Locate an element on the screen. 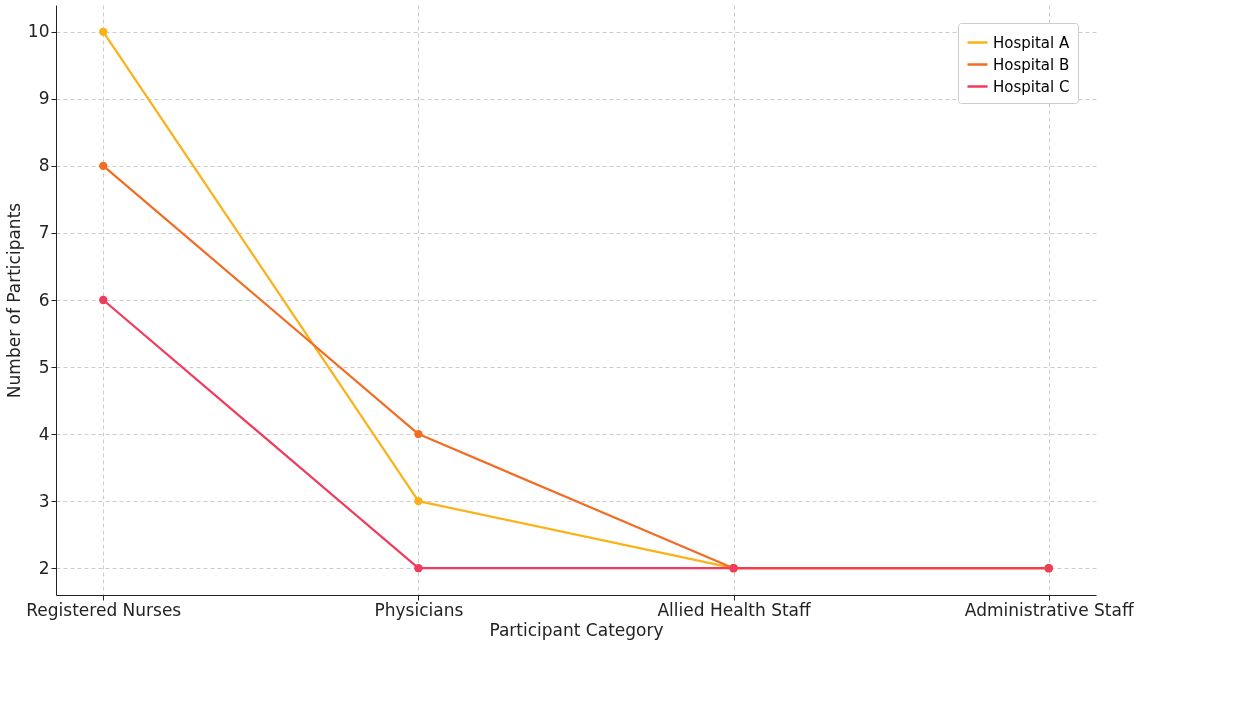 Image resolution: width=1245 pixels, height=705 pixels. x-tick-label: Administrative Staff is located at coordinates (1049, 609).